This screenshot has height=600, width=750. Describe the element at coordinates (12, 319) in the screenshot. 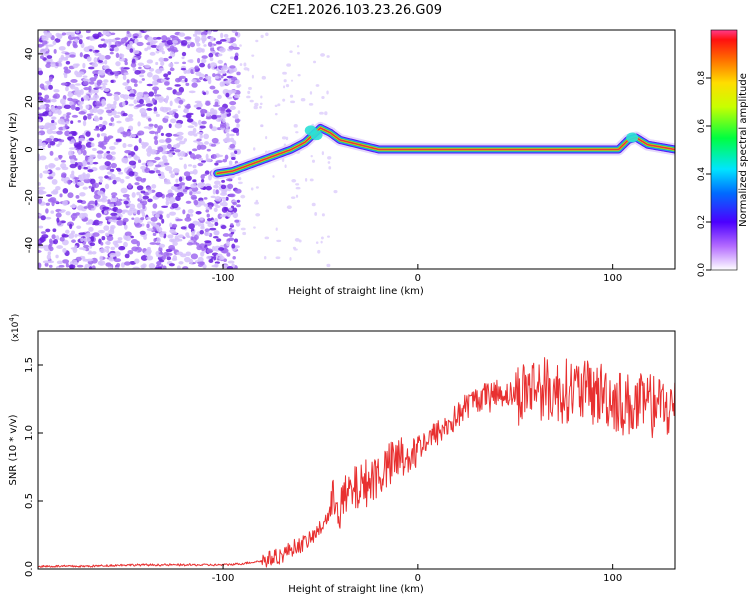

I see `y-multiplier-exponent: 4` at that location.